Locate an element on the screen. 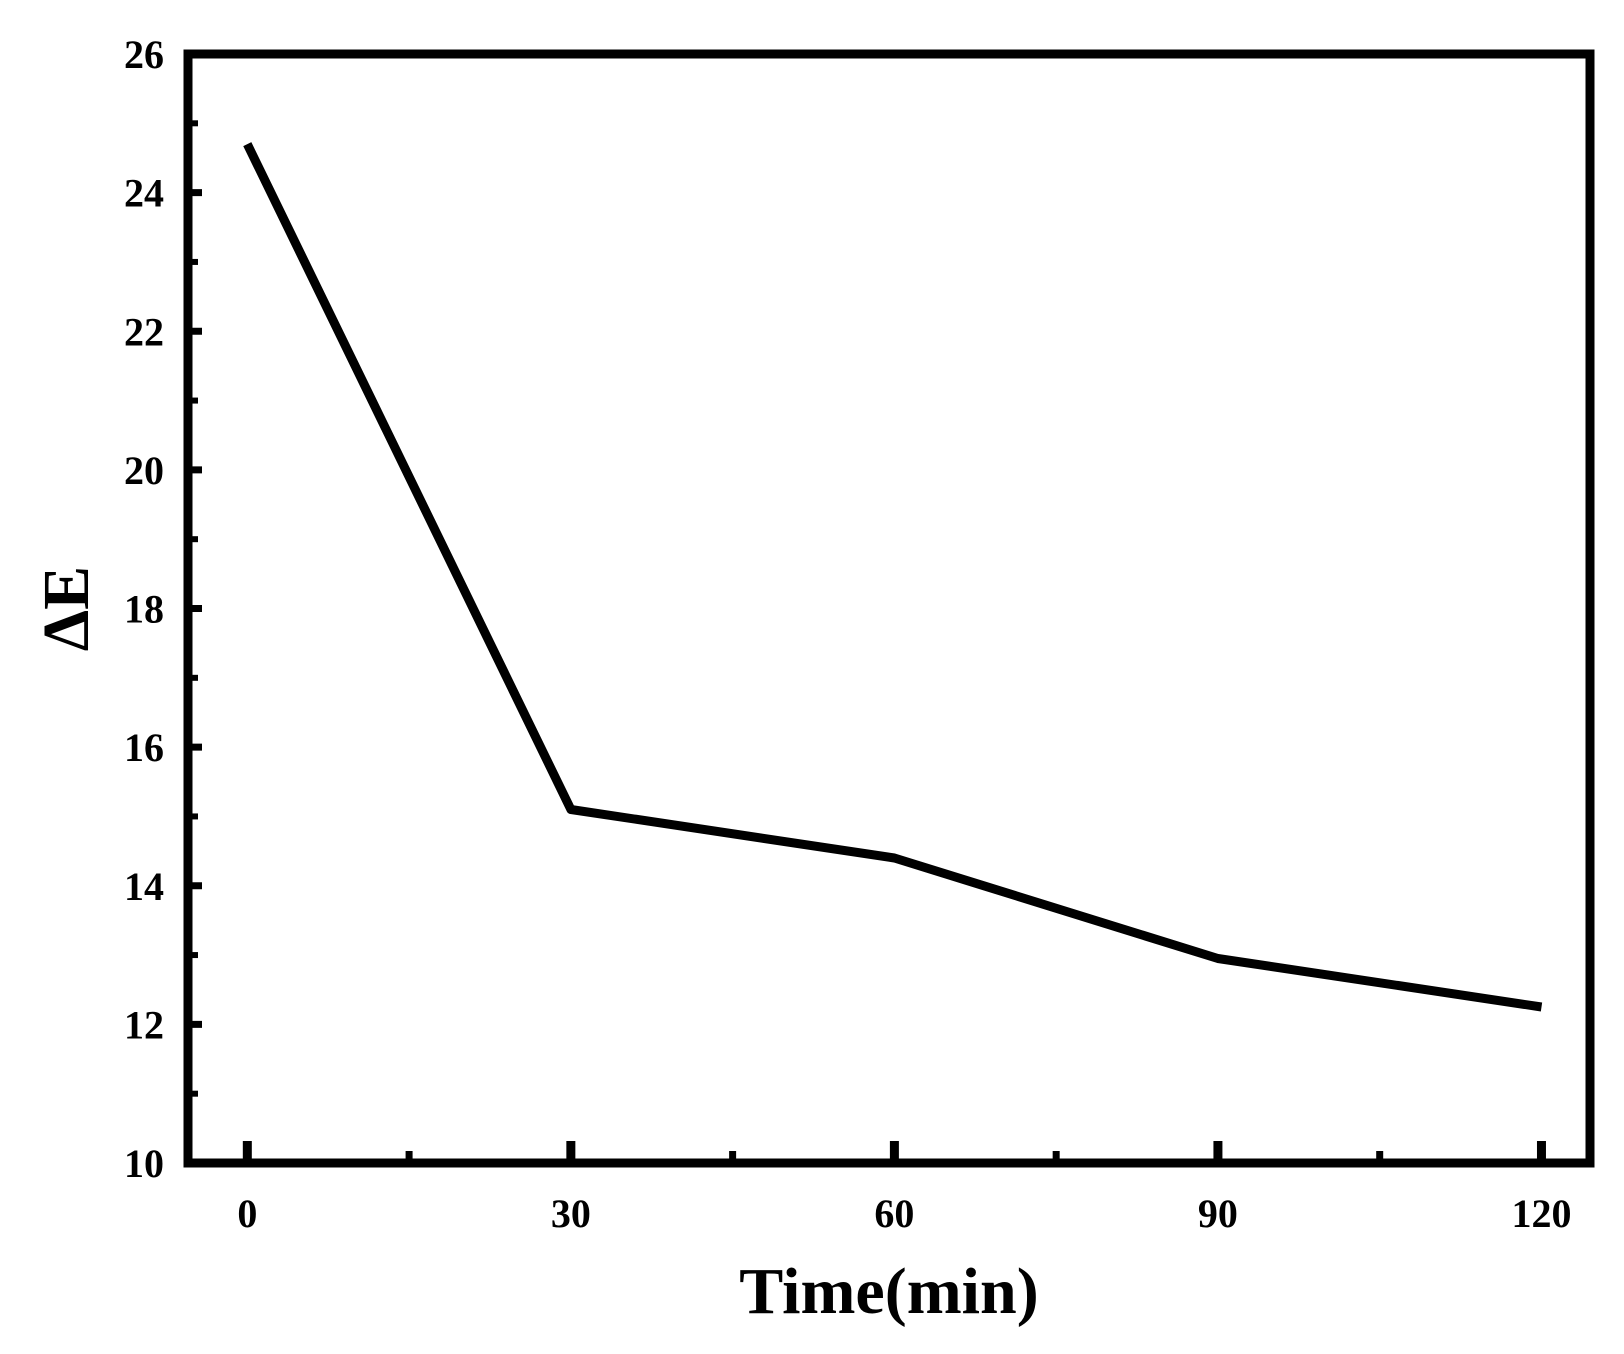 The width and height of the screenshot is (1624, 1354). y-tick-label: 10 is located at coordinates (144, 1163).